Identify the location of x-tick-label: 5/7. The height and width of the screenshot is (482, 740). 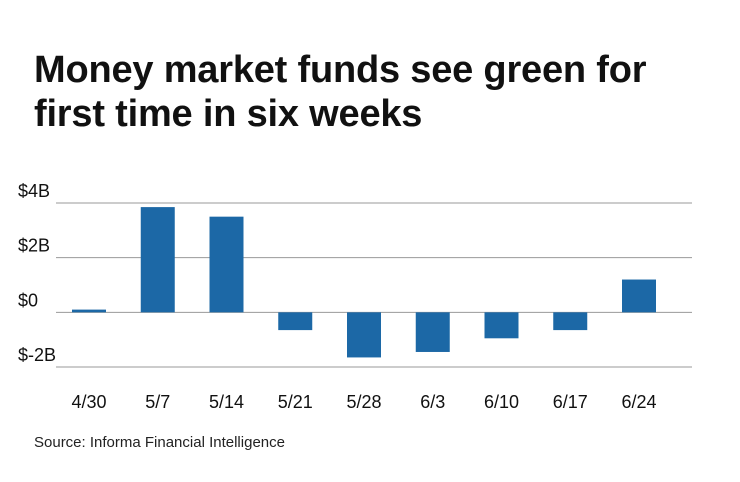
(157, 402).